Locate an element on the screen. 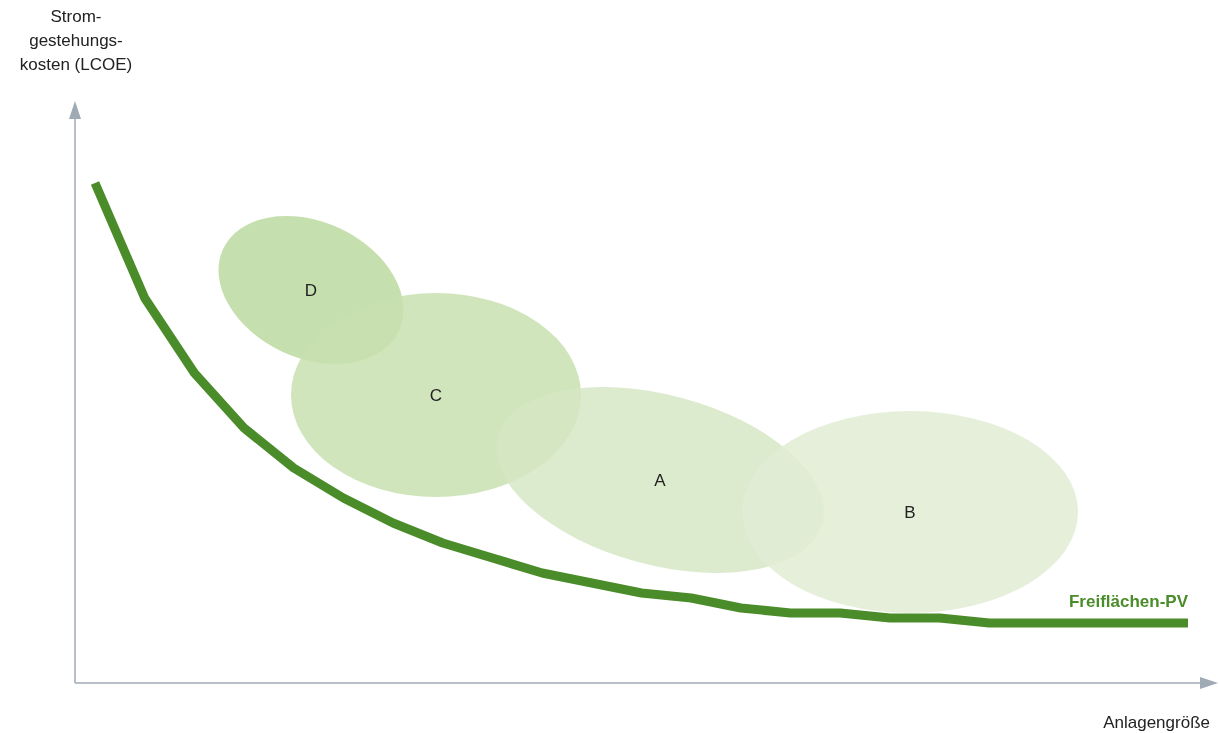 Image resolution: width=1219 pixels, height=733 pixels. series-label: Freiflächen-PV is located at coordinates (1128, 601).